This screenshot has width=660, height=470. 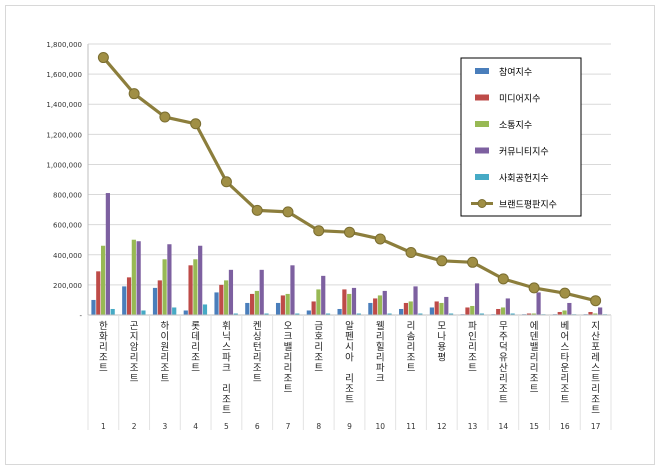 What do you see at coordinates (596, 426) in the screenshot?
I see `x-rank-label: 17` at bounding box center [596, 426].